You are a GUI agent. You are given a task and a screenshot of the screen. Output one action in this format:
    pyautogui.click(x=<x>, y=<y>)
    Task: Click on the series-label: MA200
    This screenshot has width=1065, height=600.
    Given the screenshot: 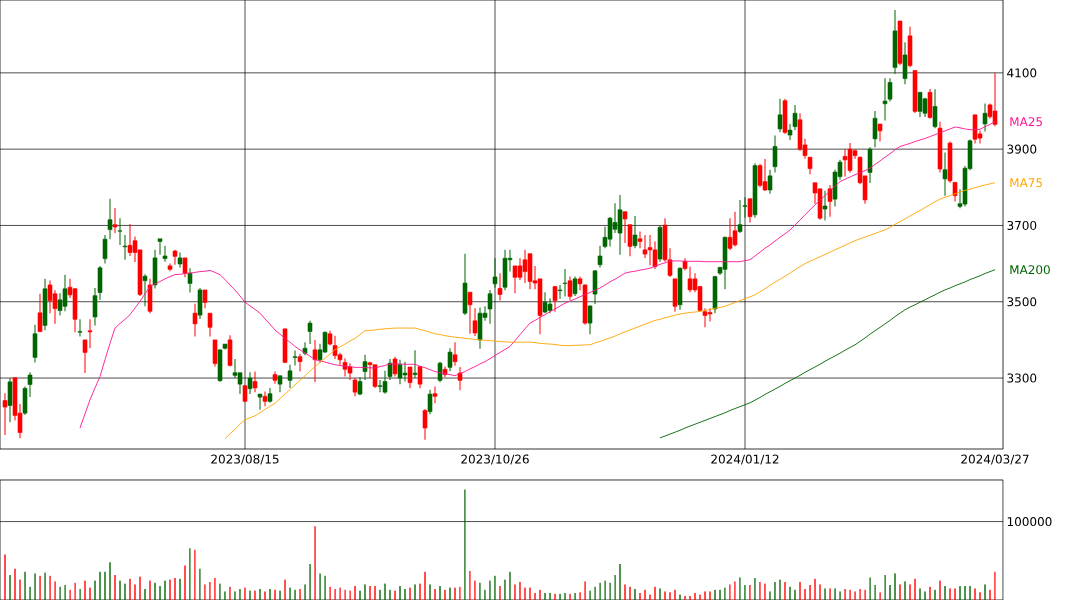 What is the action you would take?
    pyautogui.click(x=1030, y=270)
    